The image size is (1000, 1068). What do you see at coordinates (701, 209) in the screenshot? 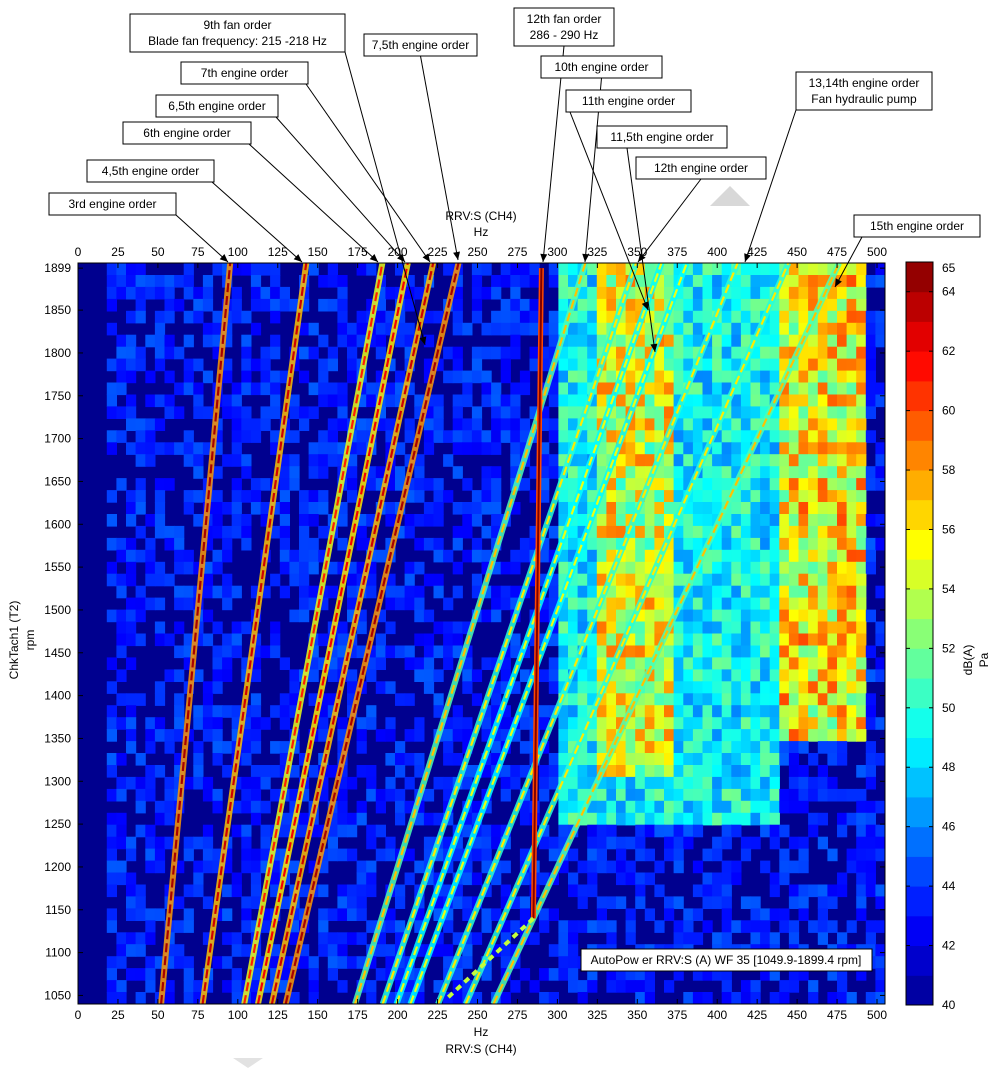
I see `annotation-callout: 12th engine order` at bounding box center [701, 209].